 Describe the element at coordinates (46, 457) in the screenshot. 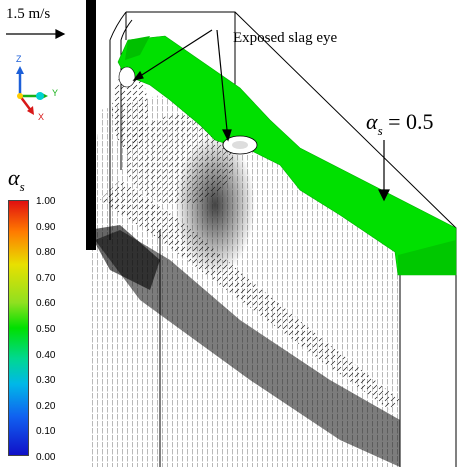

I see `colorbar-tick-label: 0.00` at that location.